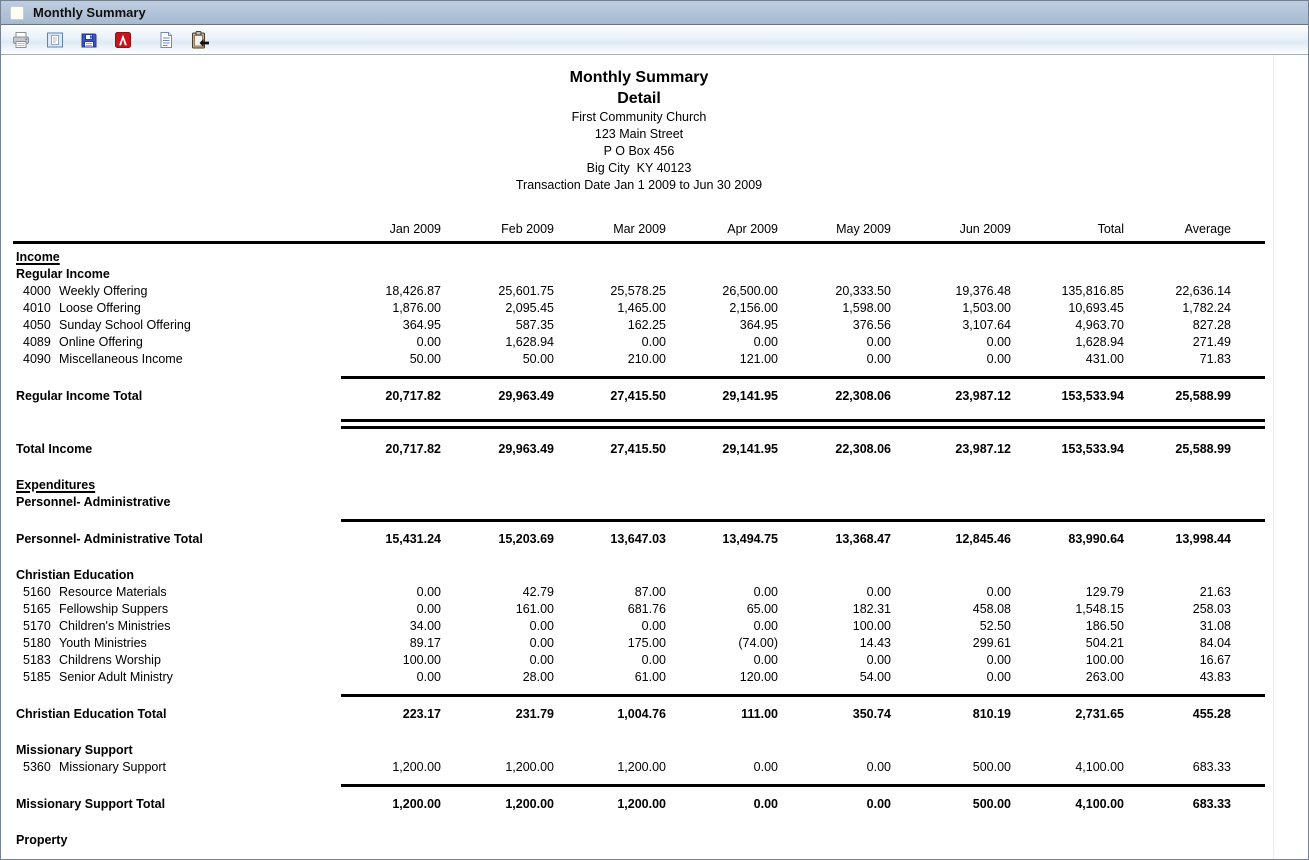  I want to click on copy-to-clipboard-button, so click(199, 39).